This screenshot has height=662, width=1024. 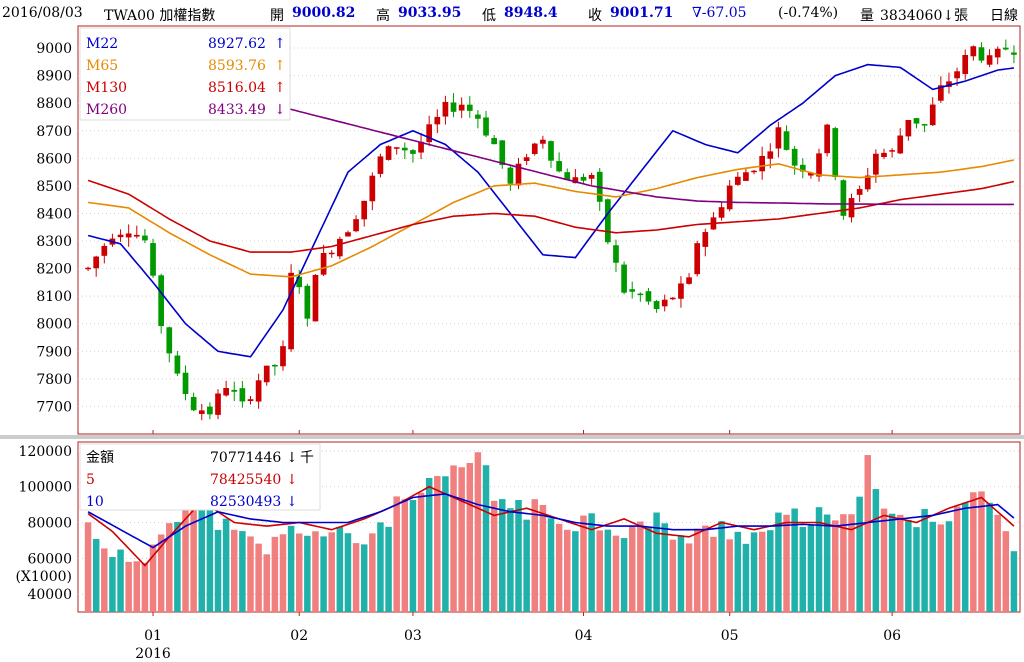 I want to click on legend-m65-arrow: ↑, so click(x=280, y=66).